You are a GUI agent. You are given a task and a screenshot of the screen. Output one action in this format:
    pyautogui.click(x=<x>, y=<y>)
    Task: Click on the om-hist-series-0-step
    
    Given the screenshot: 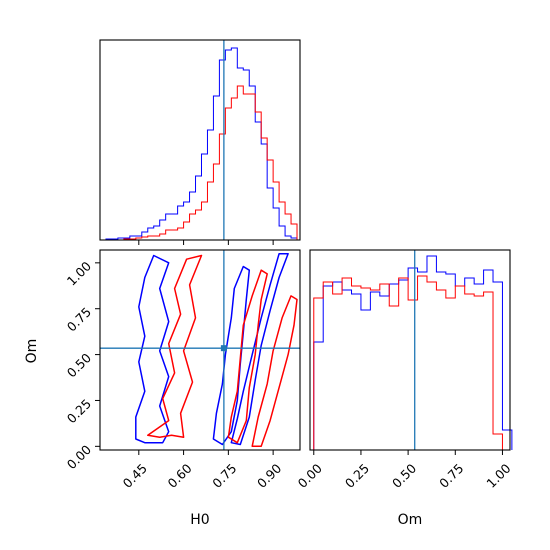 What is the action you would take?
    pyautogui.click(x=413, y=352)
    